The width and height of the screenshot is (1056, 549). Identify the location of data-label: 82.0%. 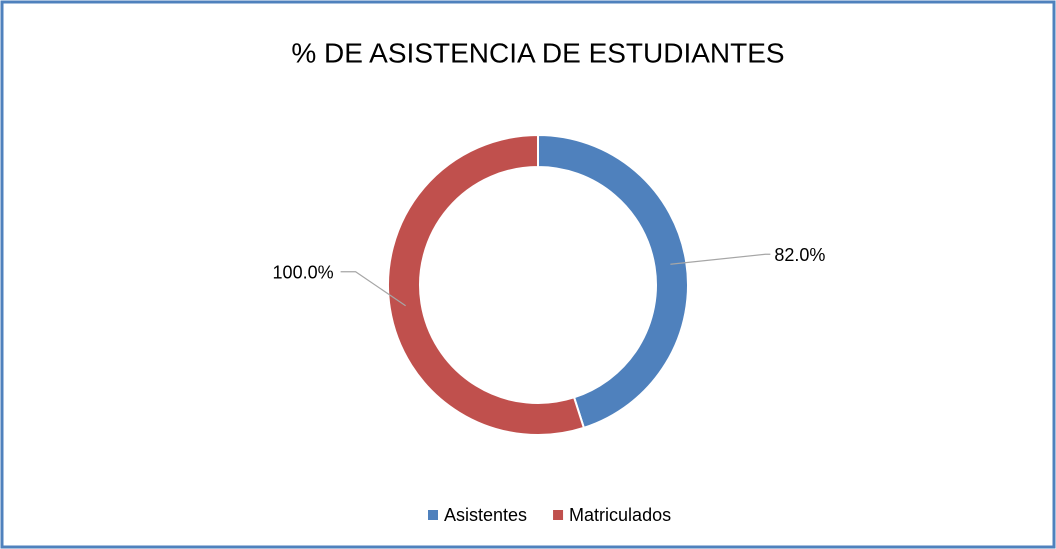
(799, 255).